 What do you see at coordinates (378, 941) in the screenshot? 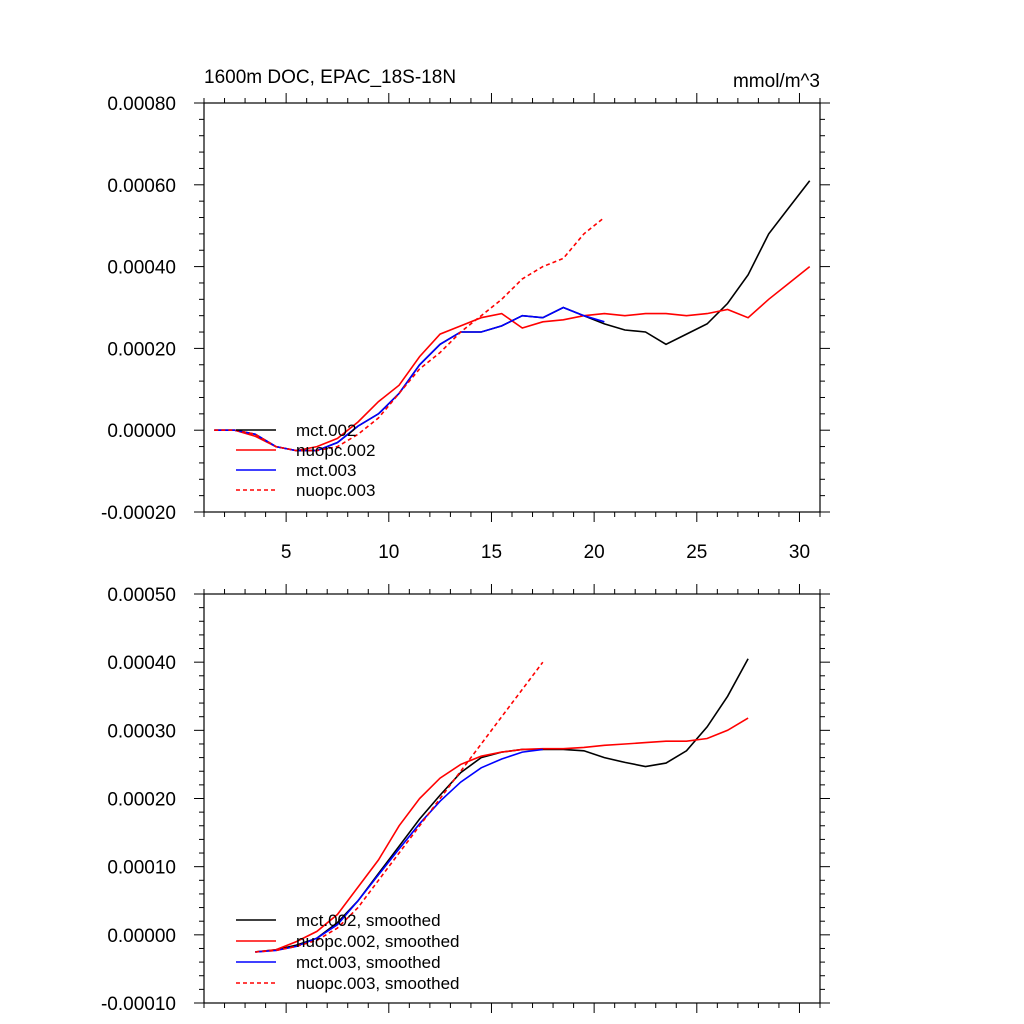
I see `legend-label: nuopc.002, smoothed` at bounding box center [378, 941].